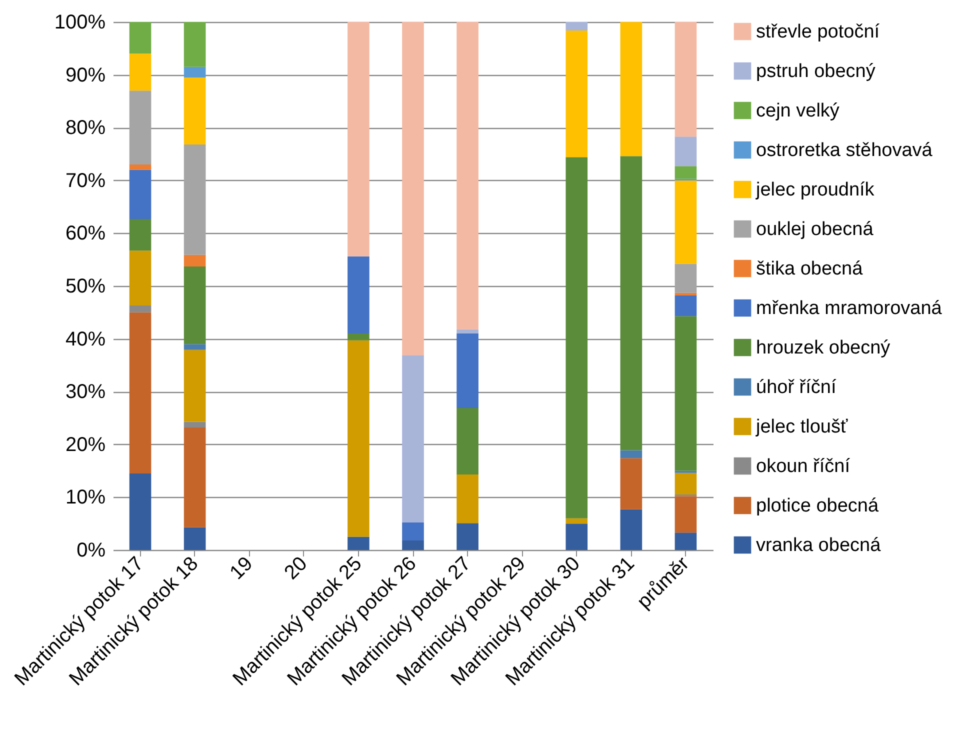 The width and height of the screenshot is (974, 740). I want to click on legend-label: úhoř říční, so click(796, 387).